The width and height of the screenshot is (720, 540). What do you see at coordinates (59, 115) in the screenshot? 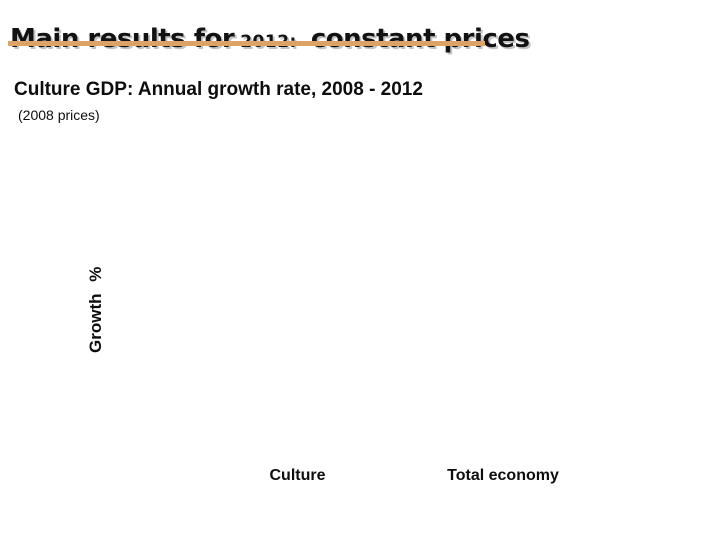
I see `chart-subtitle: (2008 prices)` at bounding box center [59, 115].